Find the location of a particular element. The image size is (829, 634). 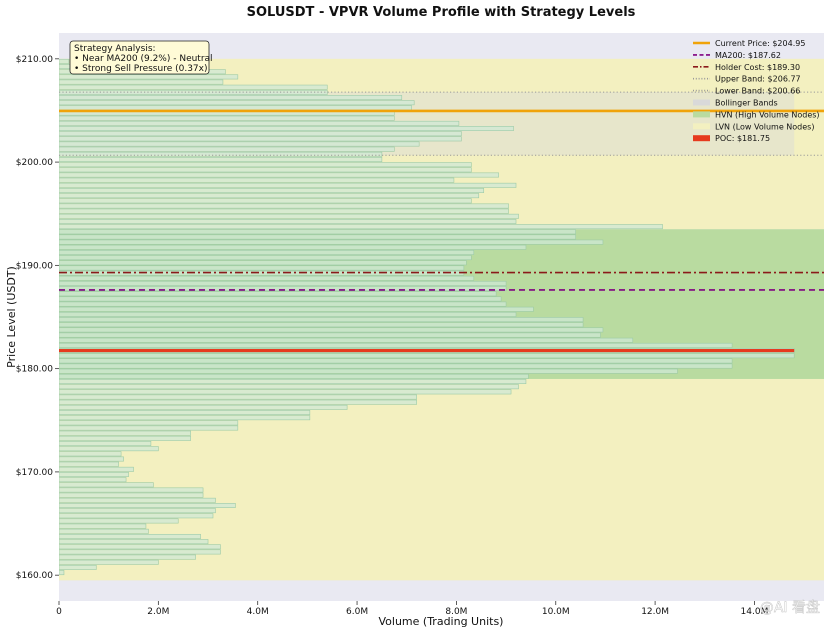

x-tick-label: 0 is located at coordinates (59, 612).